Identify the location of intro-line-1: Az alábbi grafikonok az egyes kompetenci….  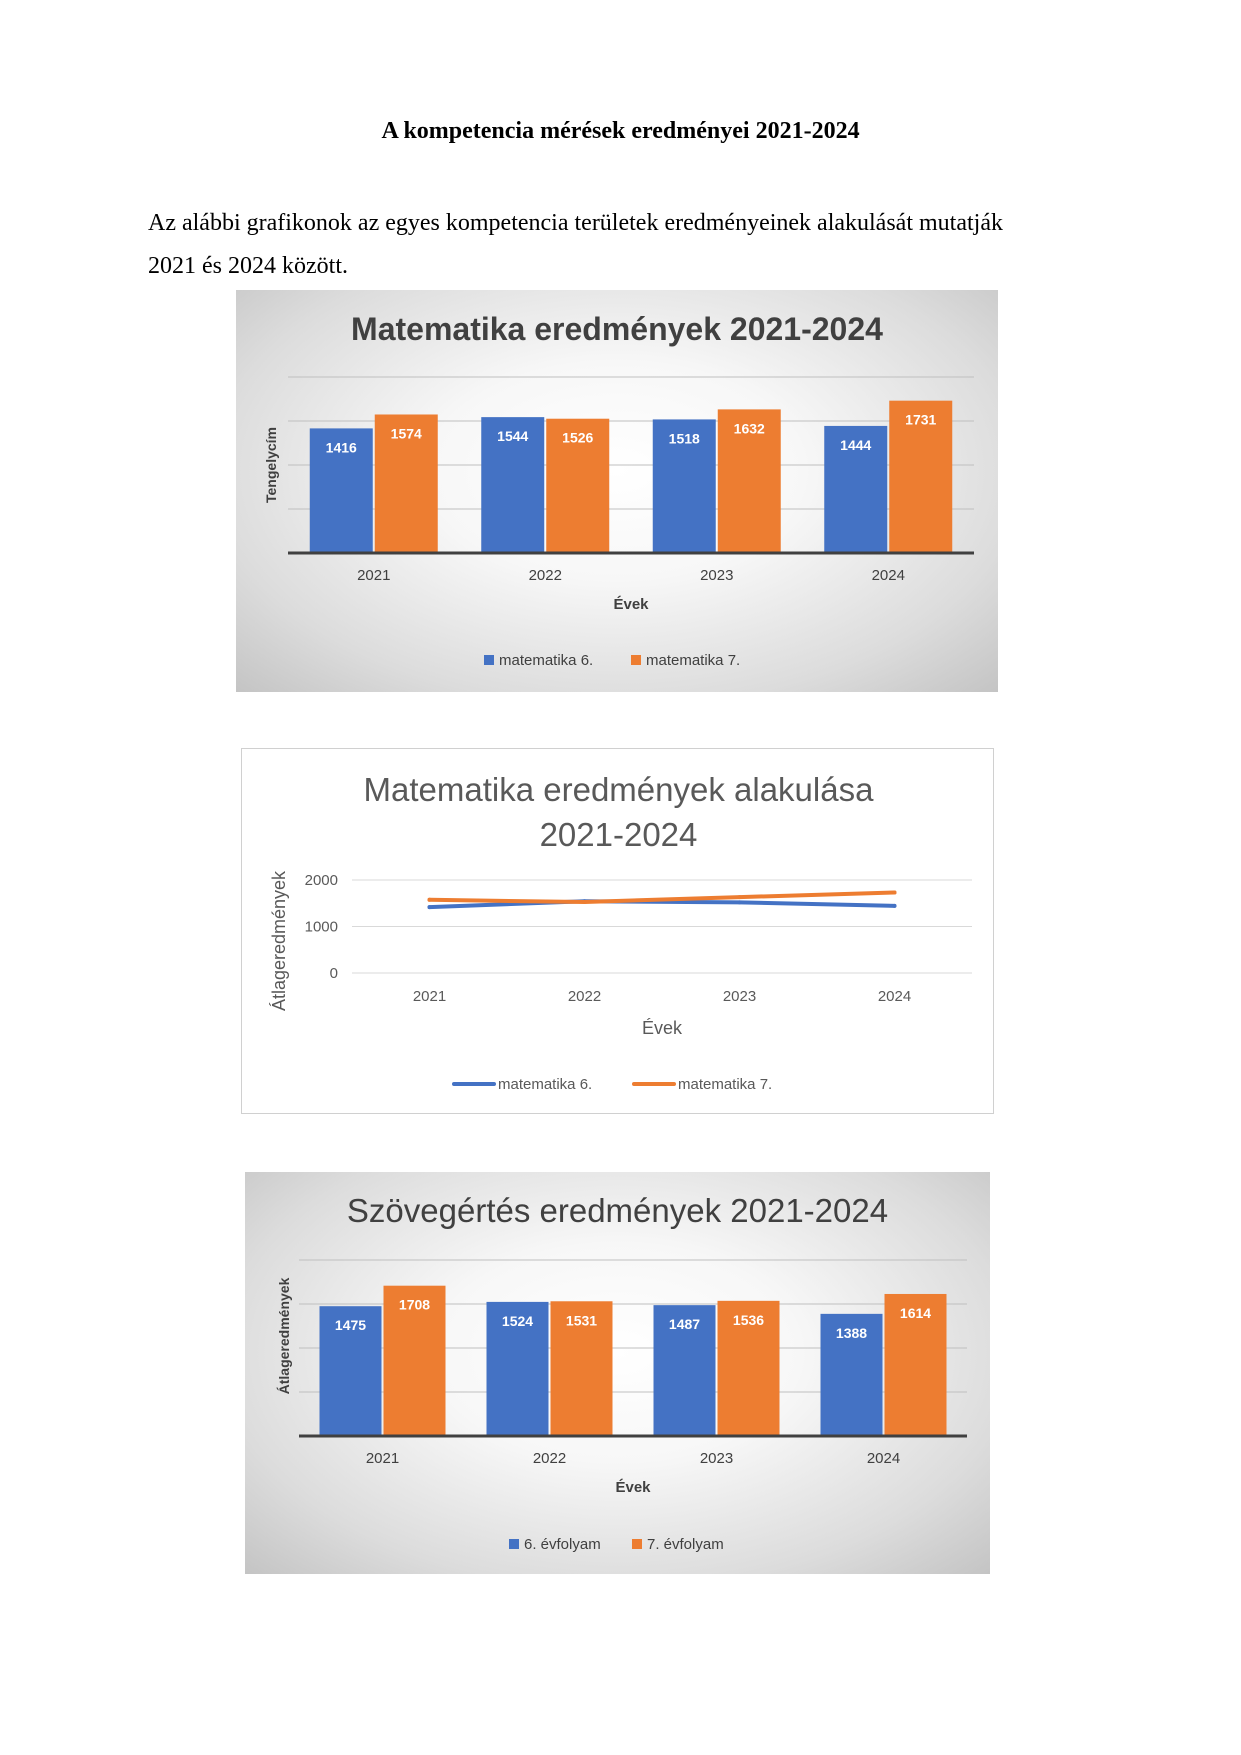
(575, 223).